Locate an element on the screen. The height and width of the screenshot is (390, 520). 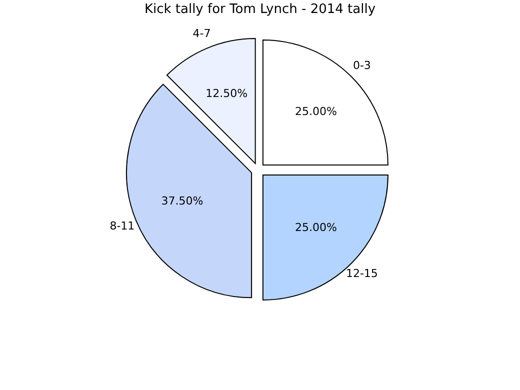
slice-label: 8-11 is located at coordinates (122, 225).